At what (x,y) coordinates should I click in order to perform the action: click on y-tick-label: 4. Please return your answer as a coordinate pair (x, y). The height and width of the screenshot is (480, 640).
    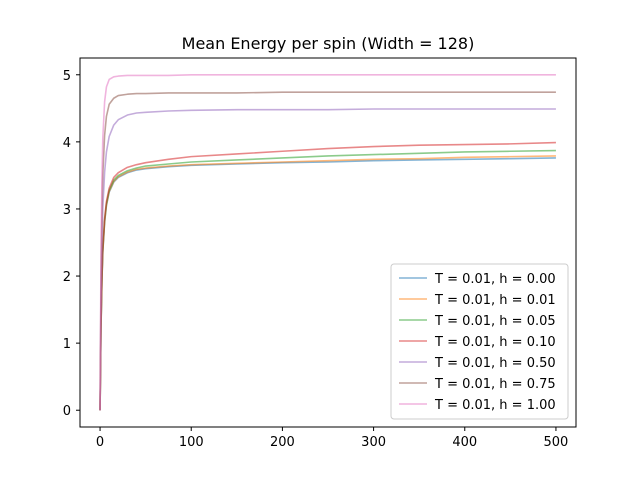
    Looking at the image, I should click on (67, 143).